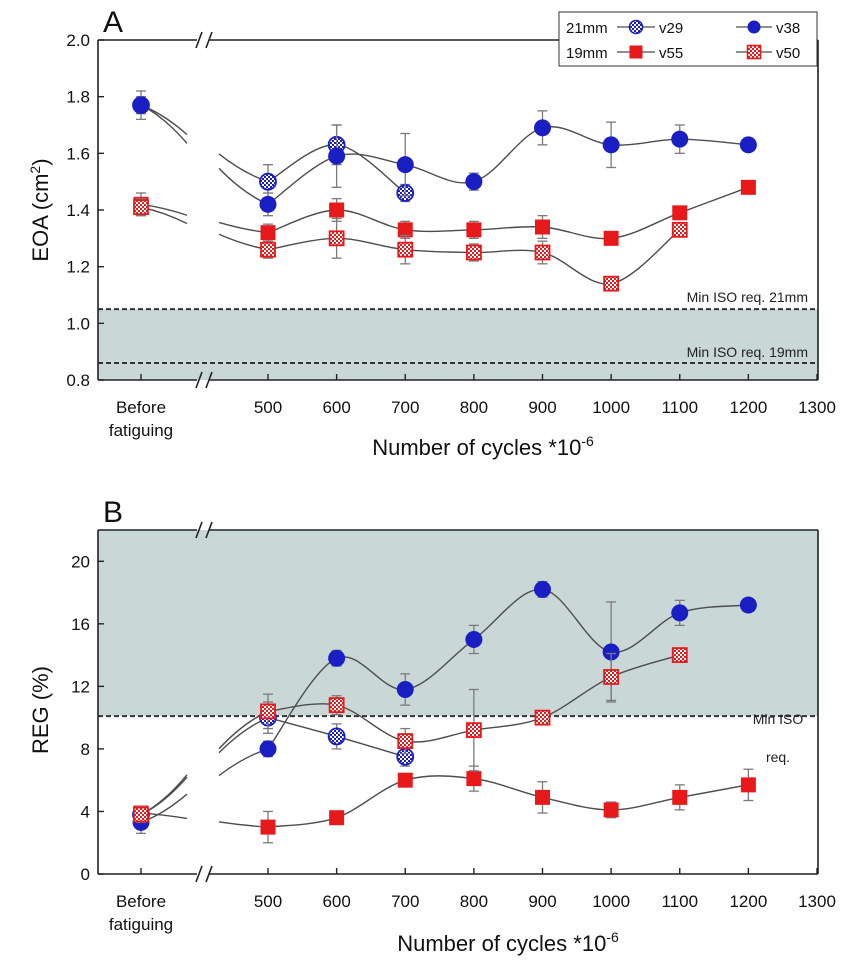 The height and width of the screenshot is (971, 851). I want to click on panel-b-x-tick-label: 900, so click(542, 901).